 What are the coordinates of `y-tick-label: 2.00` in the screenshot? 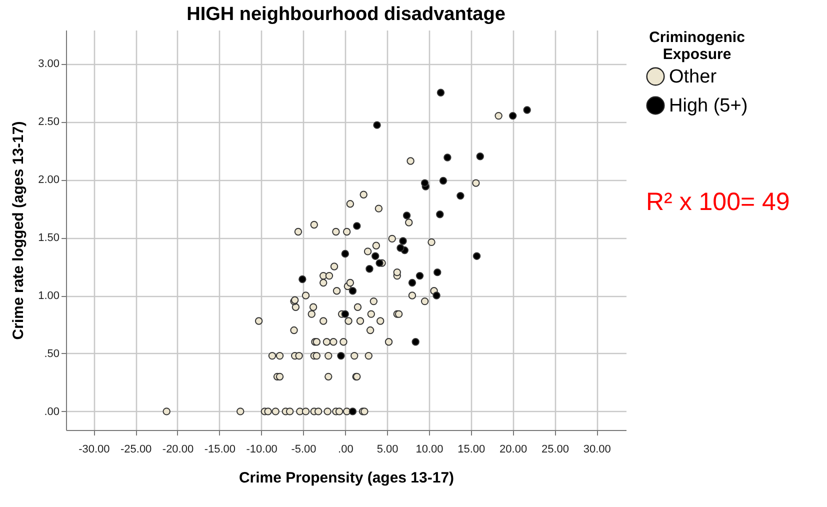 It's located at (49, 180).